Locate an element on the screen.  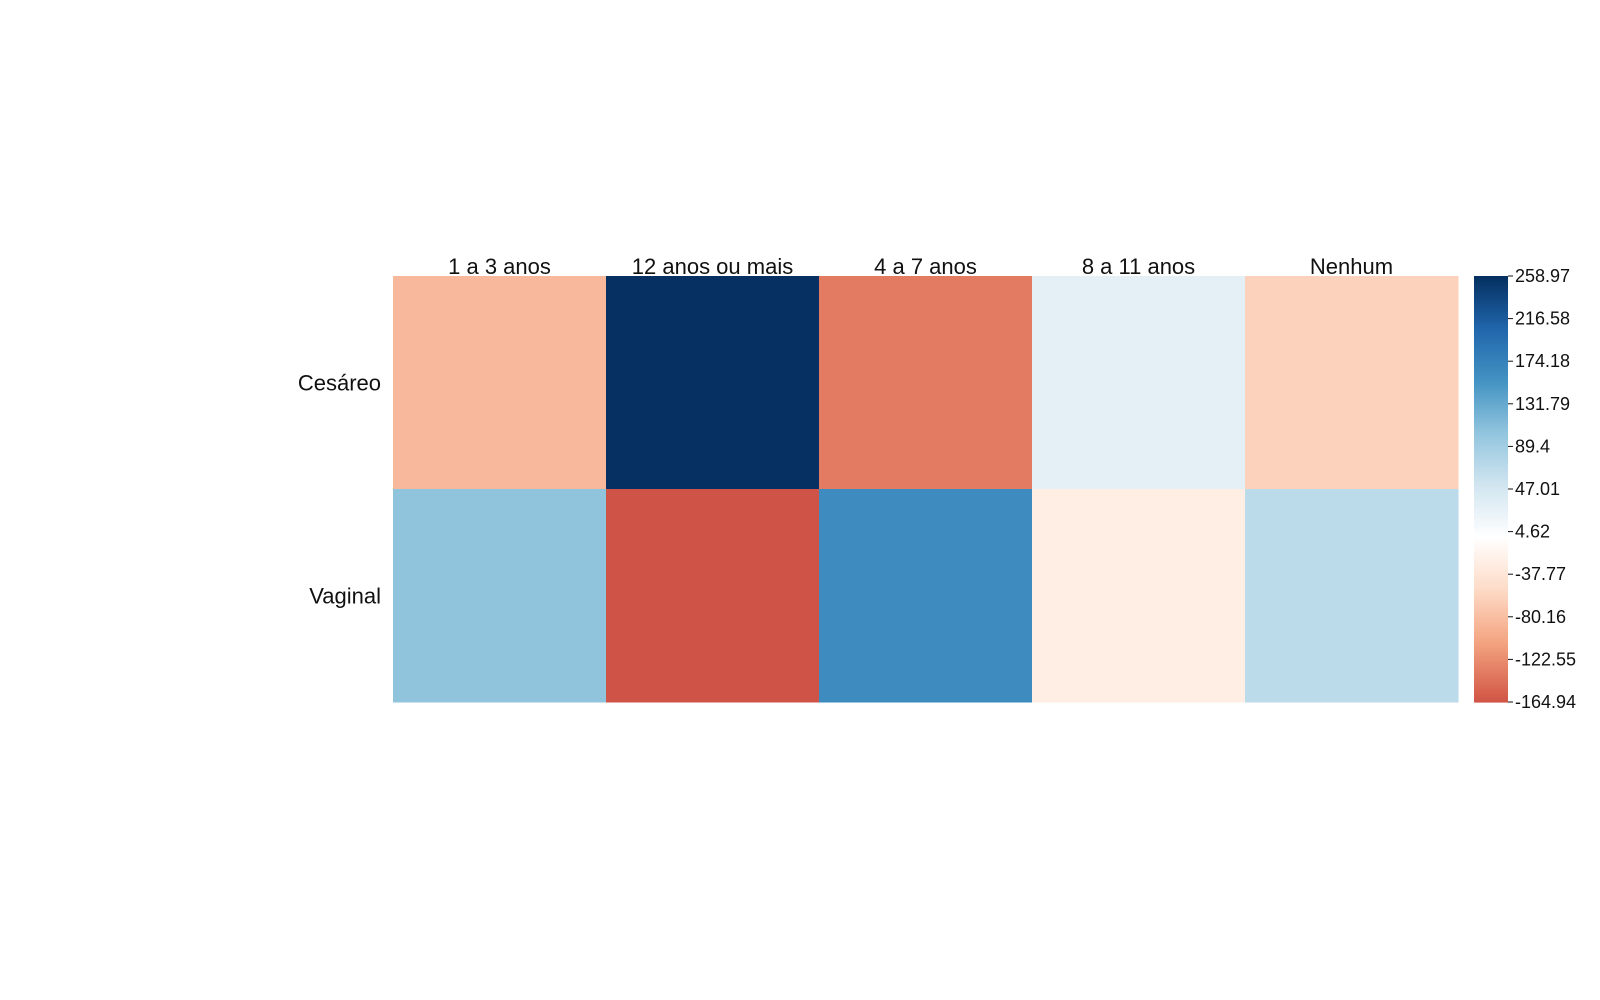
colorbar-tick-label: -80.16 is located at coordinates (1540, 617).